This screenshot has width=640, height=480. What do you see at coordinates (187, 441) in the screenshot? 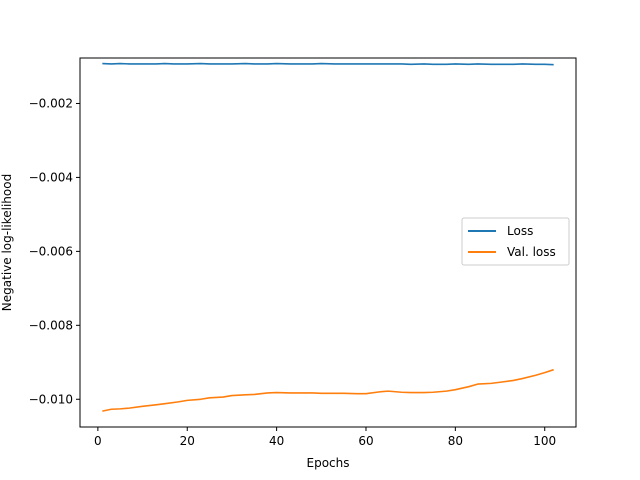
I see `x-tick-label: 20` at bounding box center [187, 441].